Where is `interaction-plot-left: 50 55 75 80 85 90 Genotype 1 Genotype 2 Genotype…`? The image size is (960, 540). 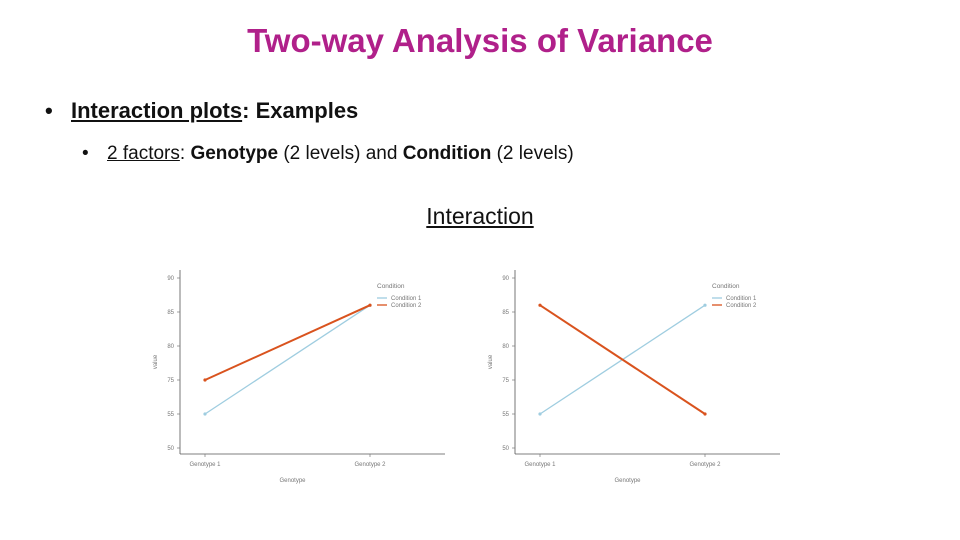
interaction-plot-left: 50 55 75 80 85 90 Genotype 1 Genotype 2 Genotype… is located at coordinates (300, 377).